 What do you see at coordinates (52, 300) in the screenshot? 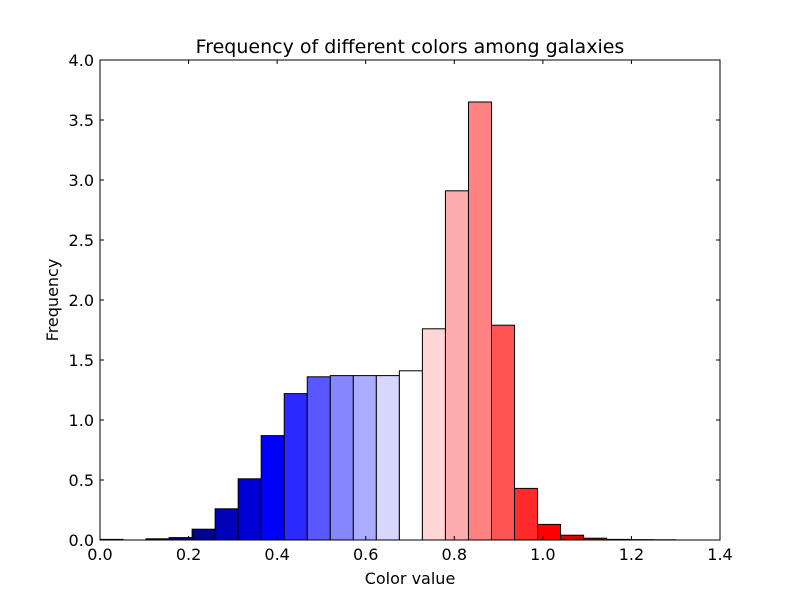
I see `y-axis-label: Frequency` at bounding box center [52, 300].